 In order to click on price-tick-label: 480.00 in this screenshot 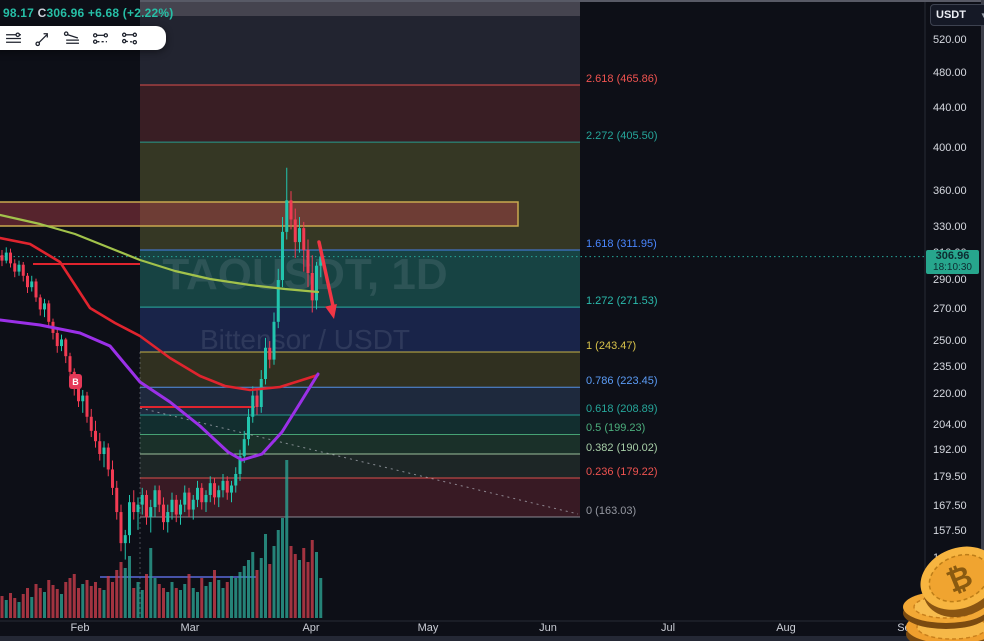, I will do `click(950, 72)`.